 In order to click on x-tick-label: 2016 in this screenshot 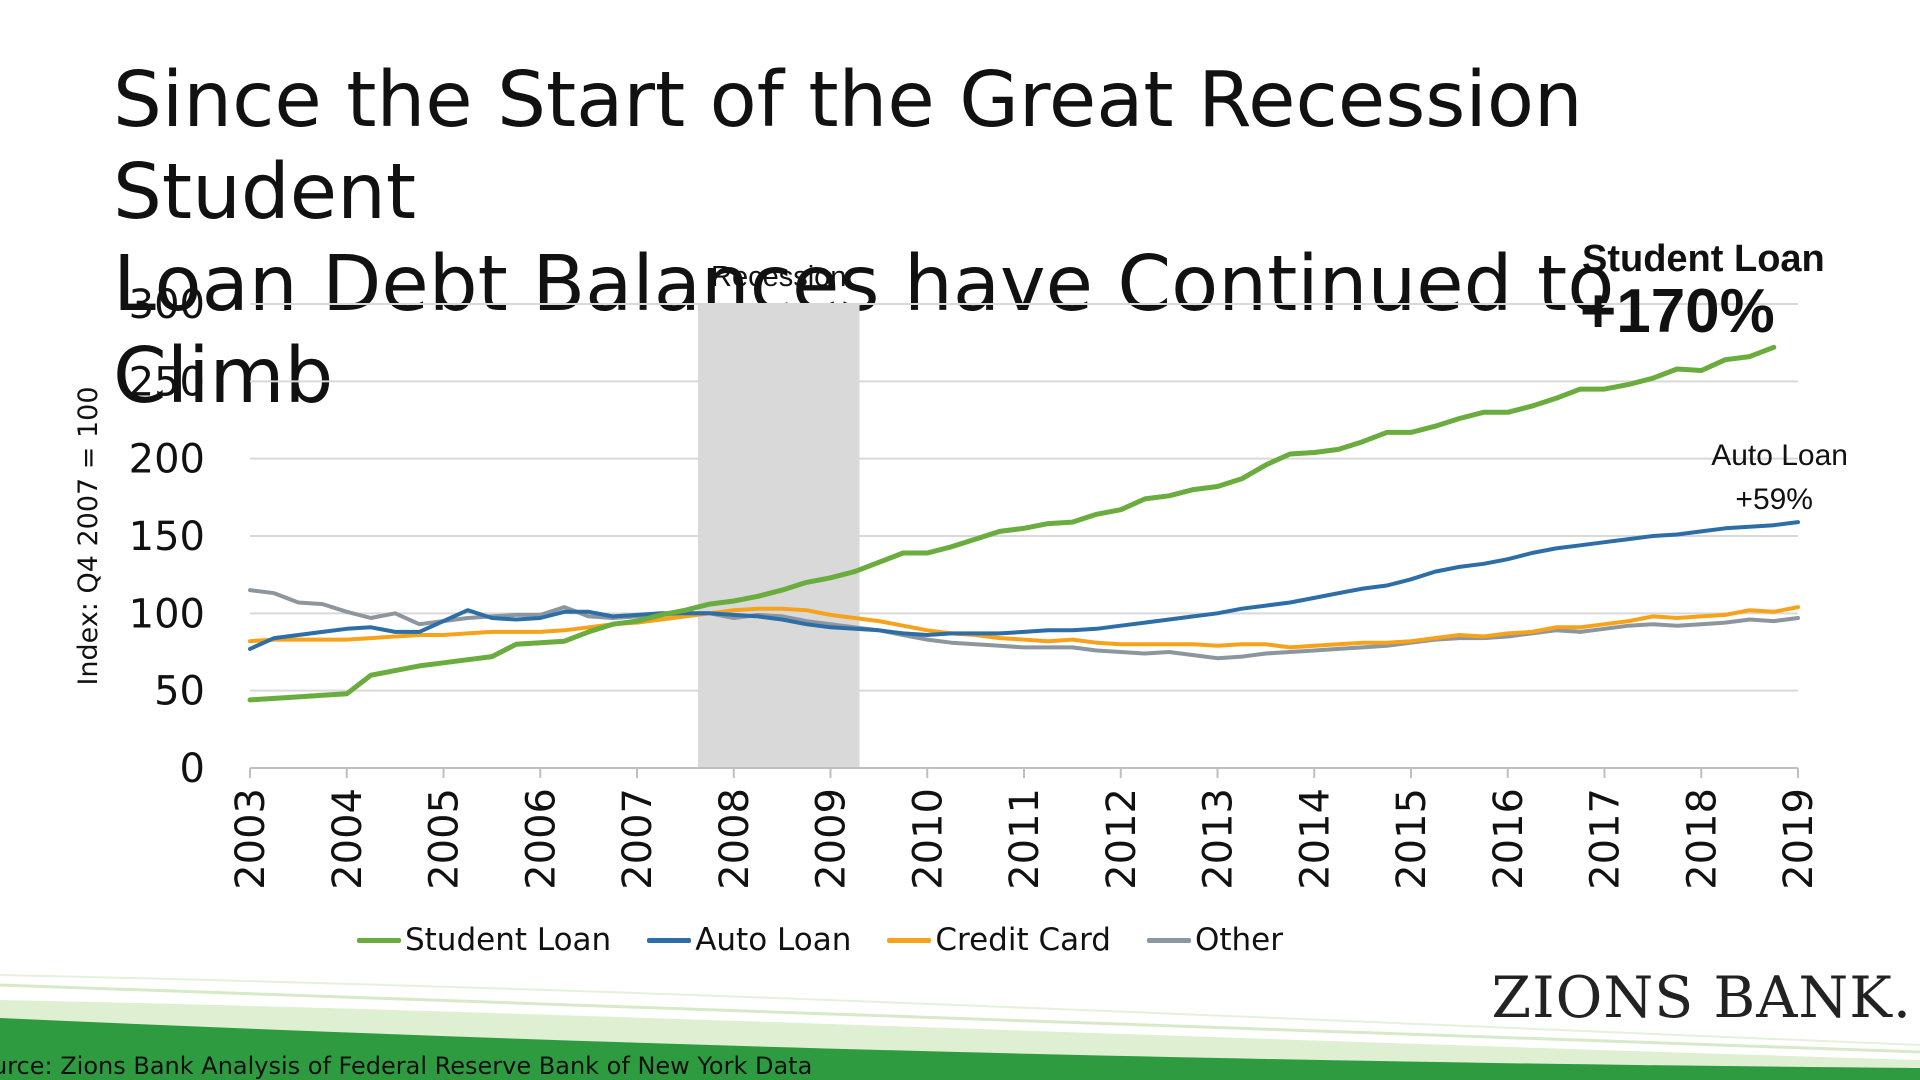, I will do `click(1509, 839)`.